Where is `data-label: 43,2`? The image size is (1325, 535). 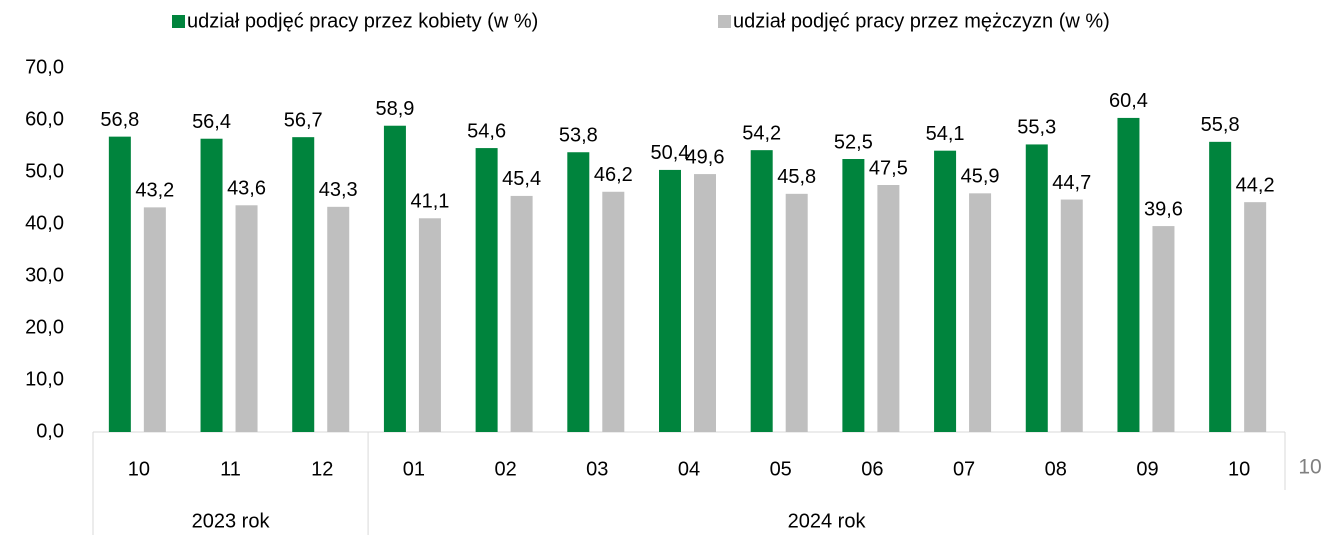 data-label: 43,2 is located at coordinates (154, 191).